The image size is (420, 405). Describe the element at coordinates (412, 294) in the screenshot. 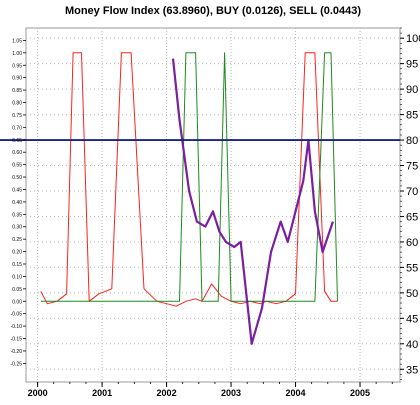

I see `right-tick-label: 50` at that location.